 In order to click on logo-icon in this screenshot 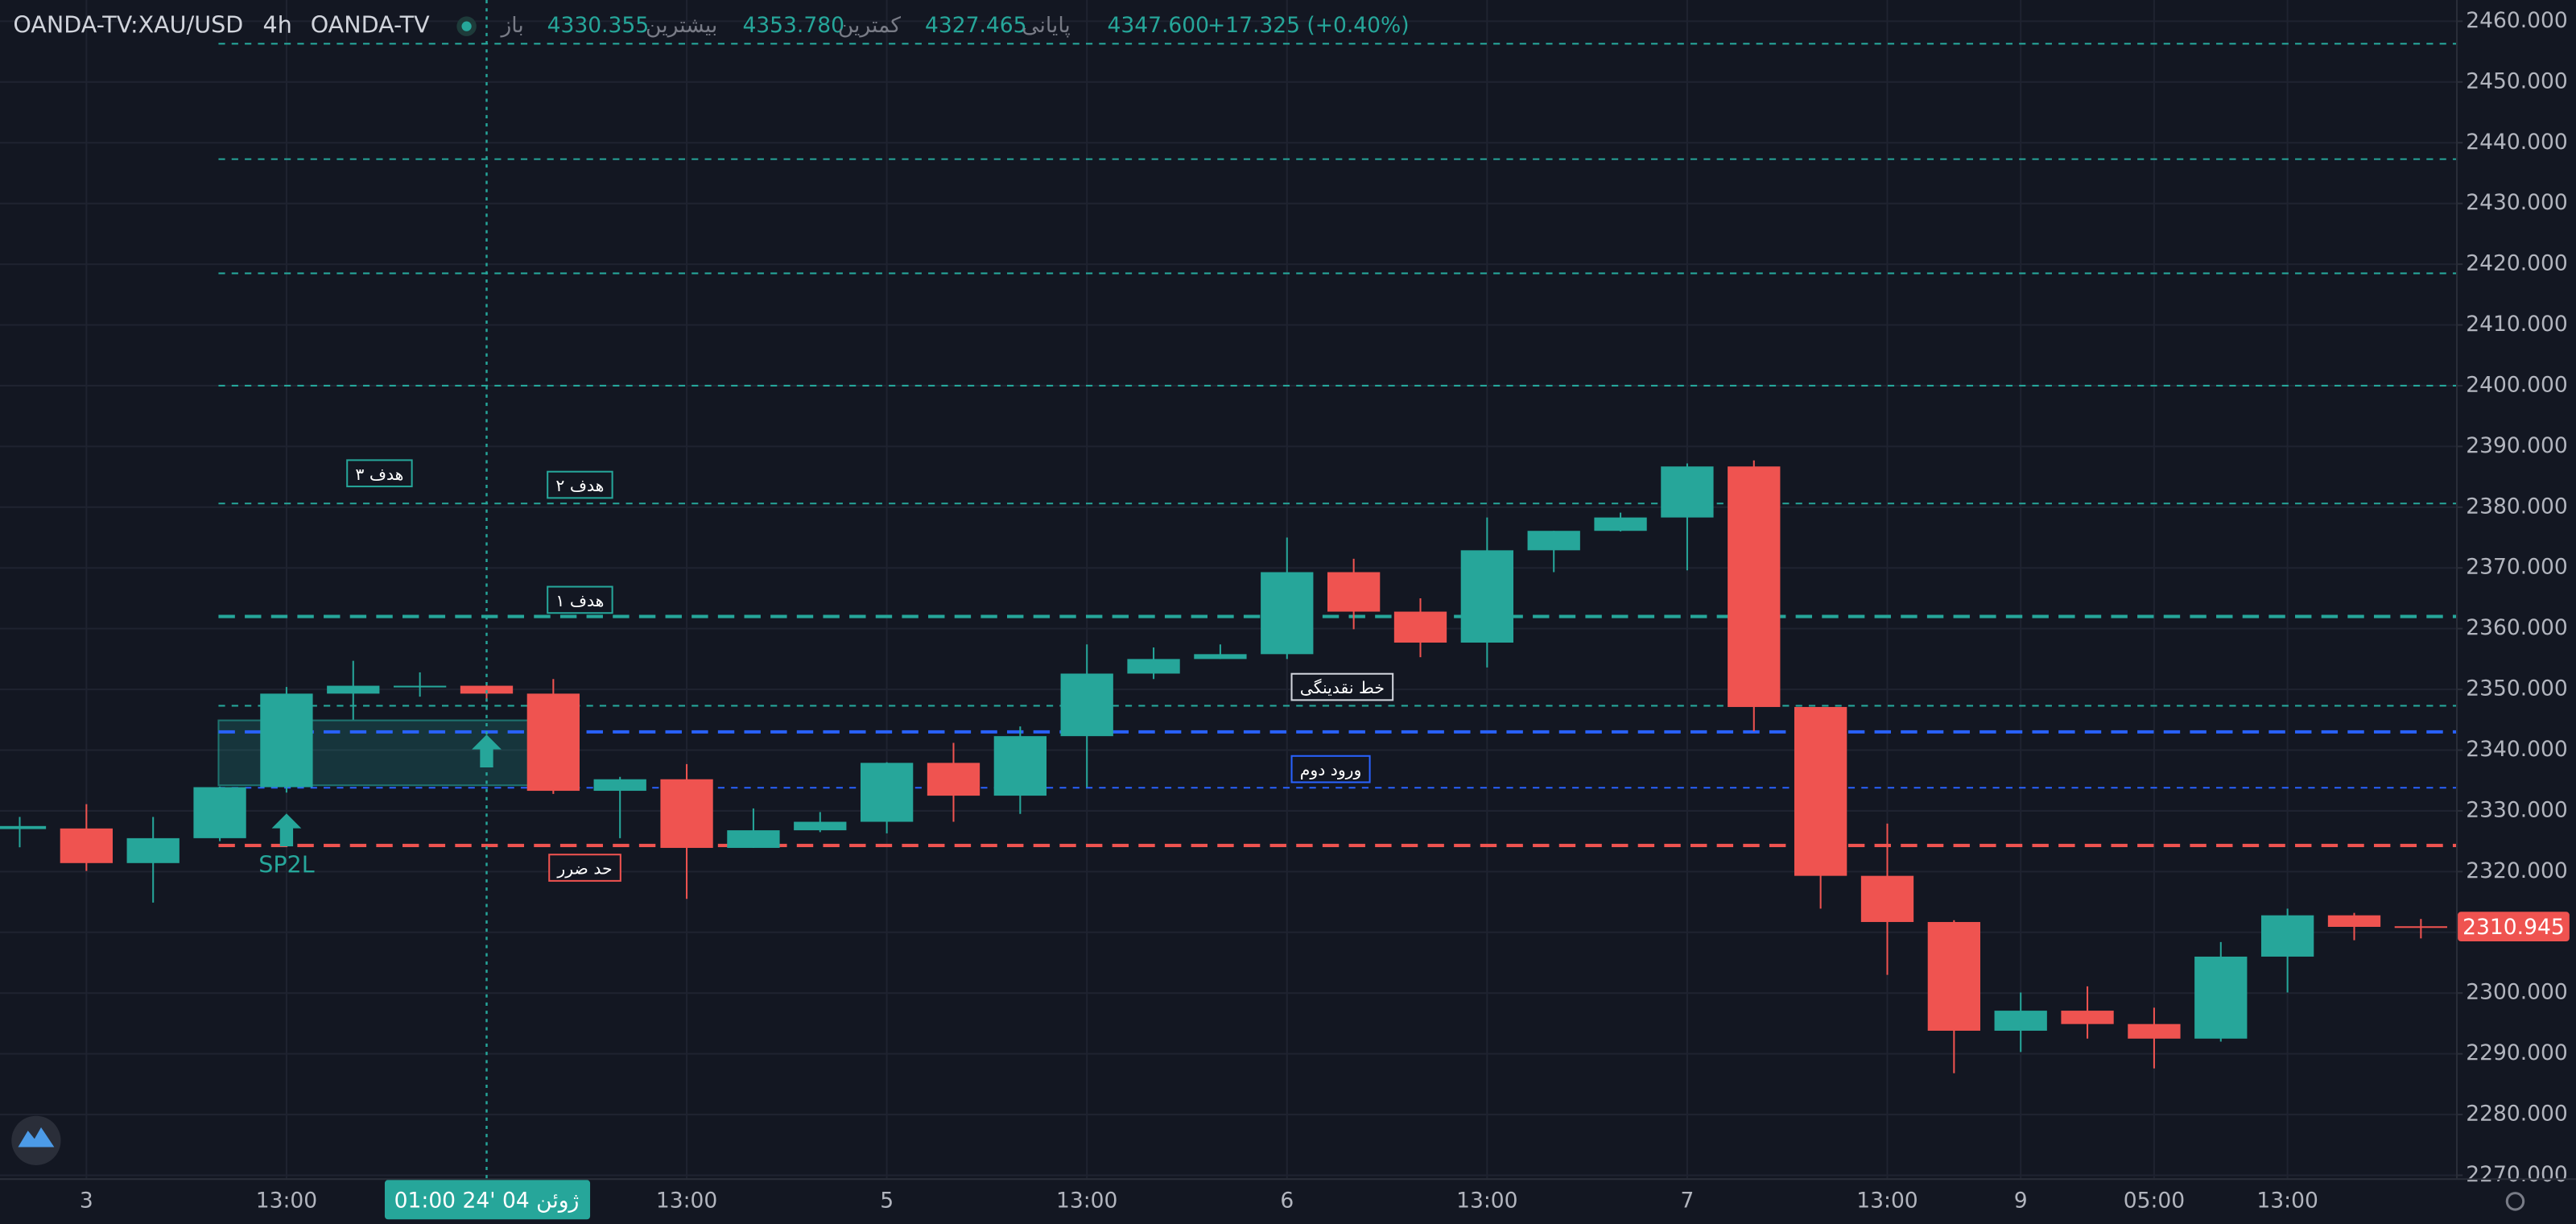, I will do `click(36, 1137)`.